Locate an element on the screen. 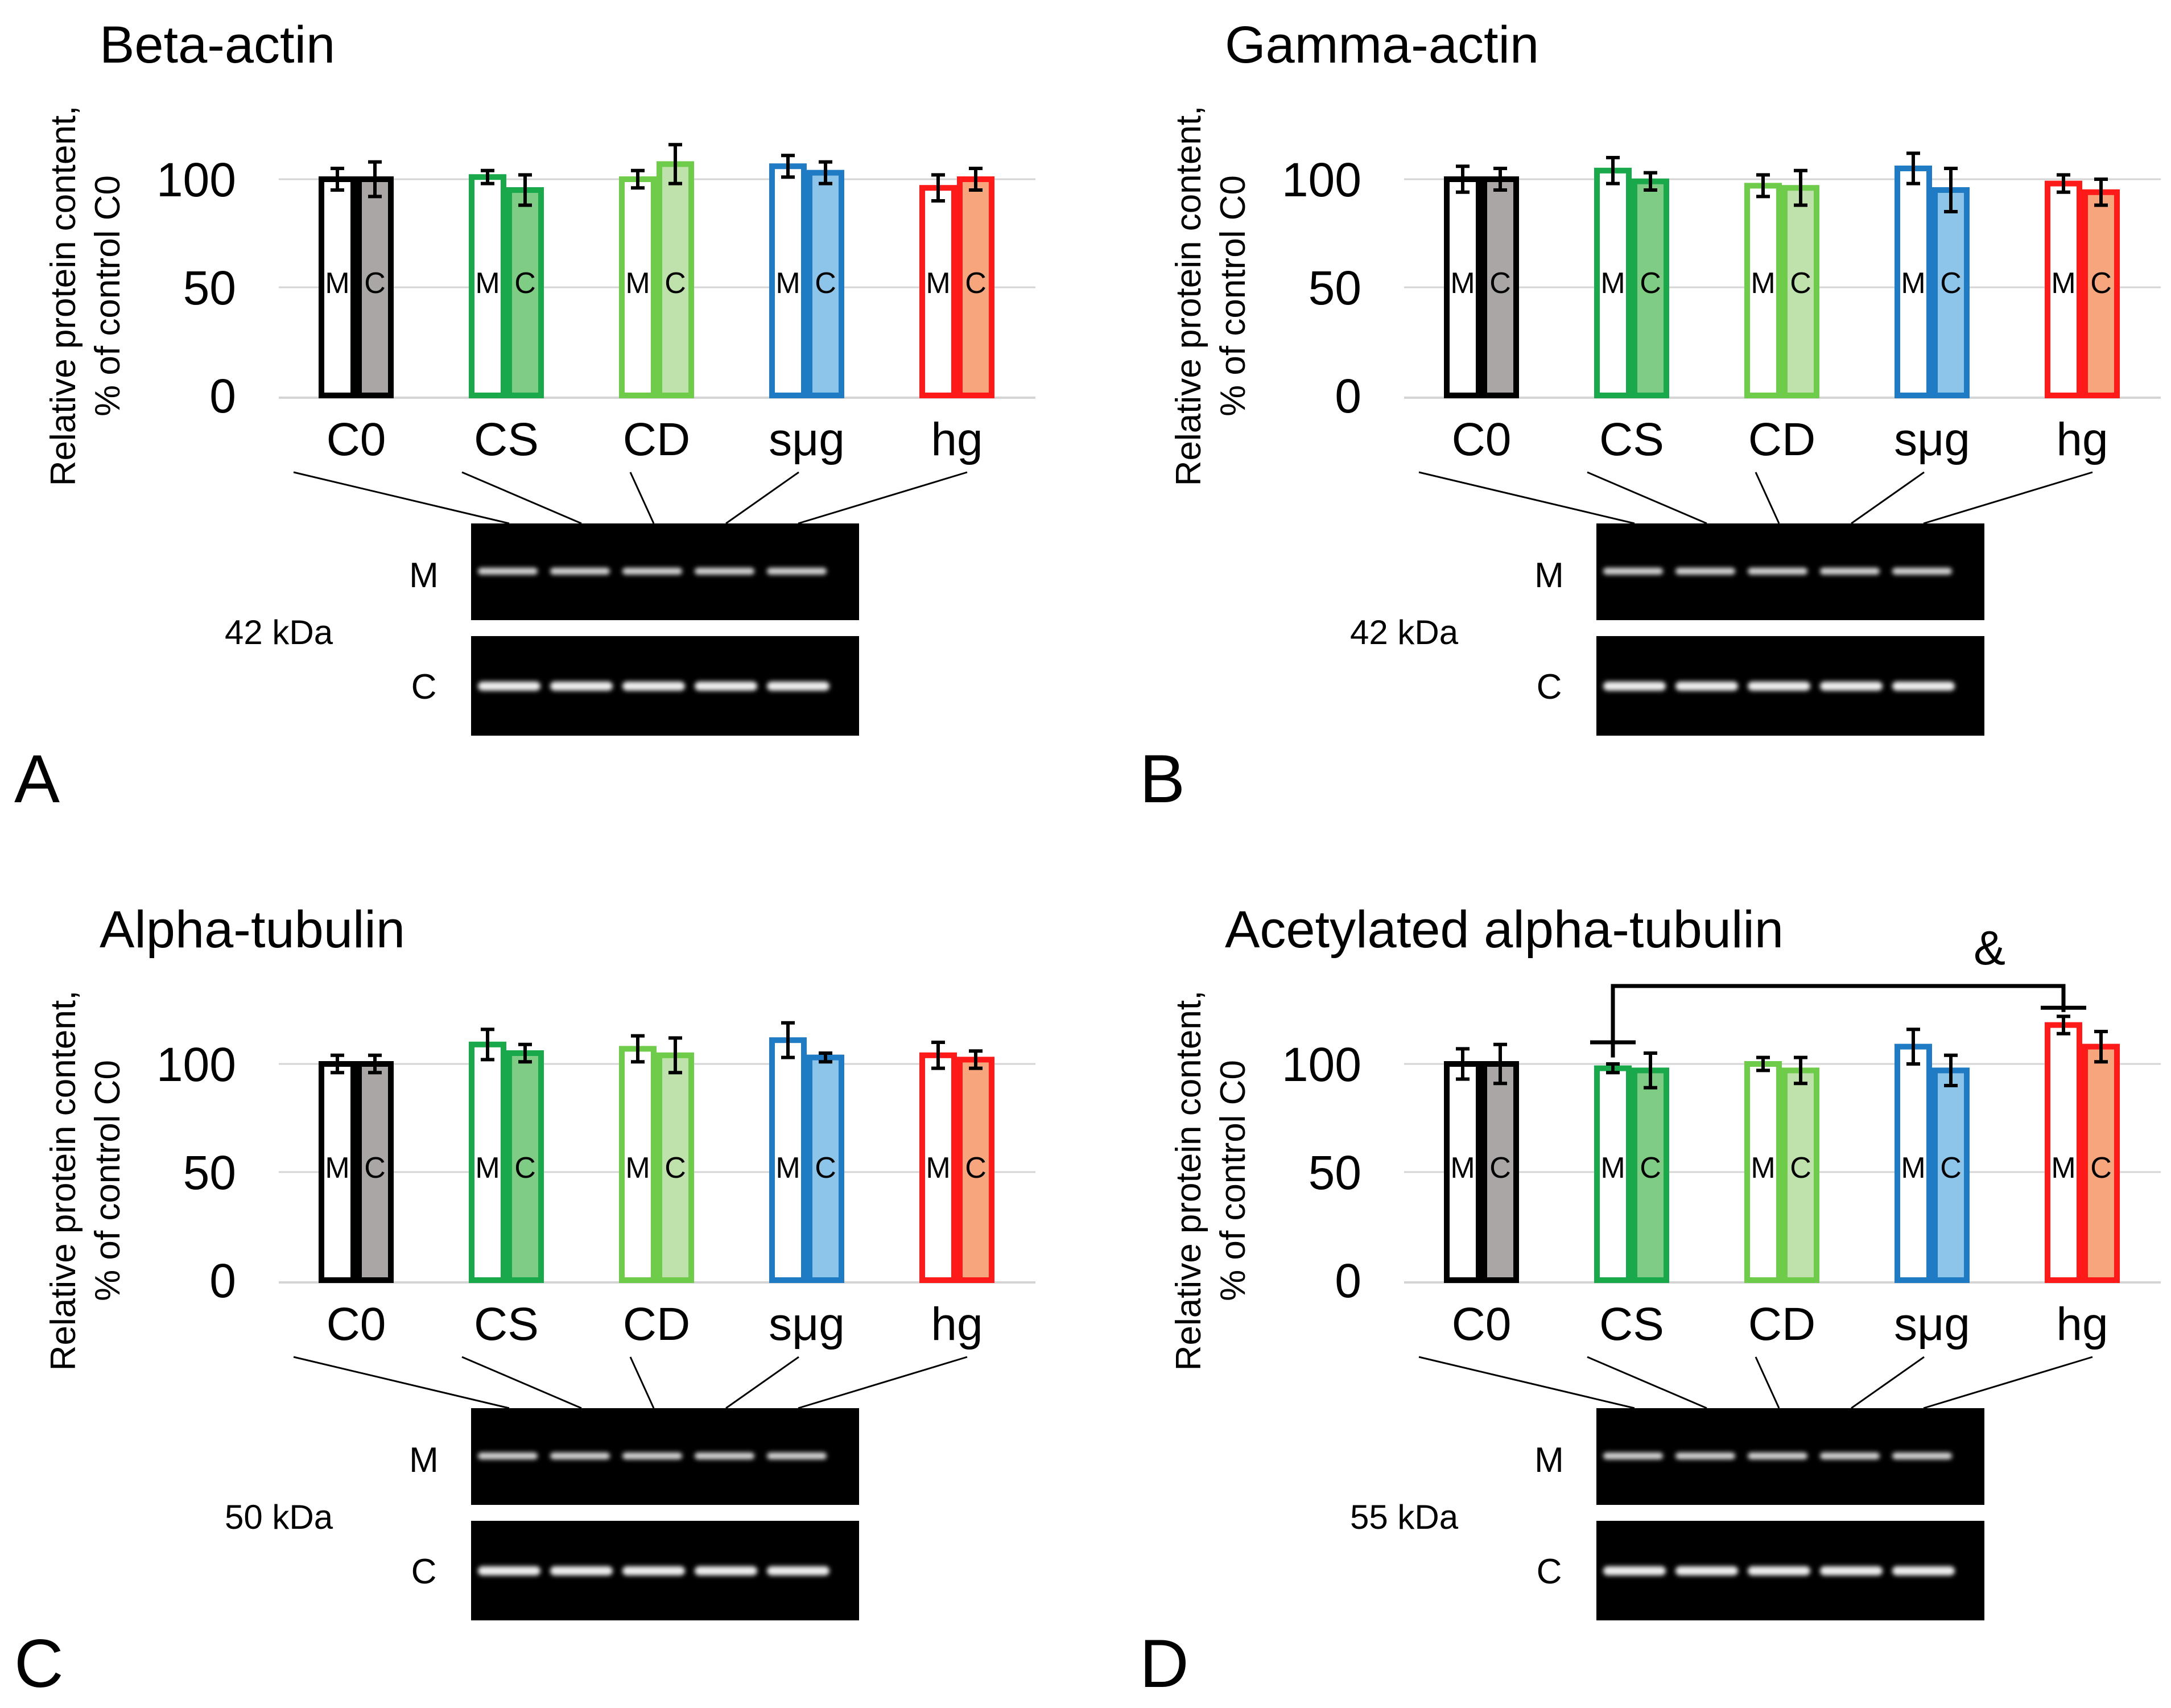 The width and height of the screenshot is (2171, 1708). molecular-weight-label: 55 kDa is located at coordinates (1404, 1517).